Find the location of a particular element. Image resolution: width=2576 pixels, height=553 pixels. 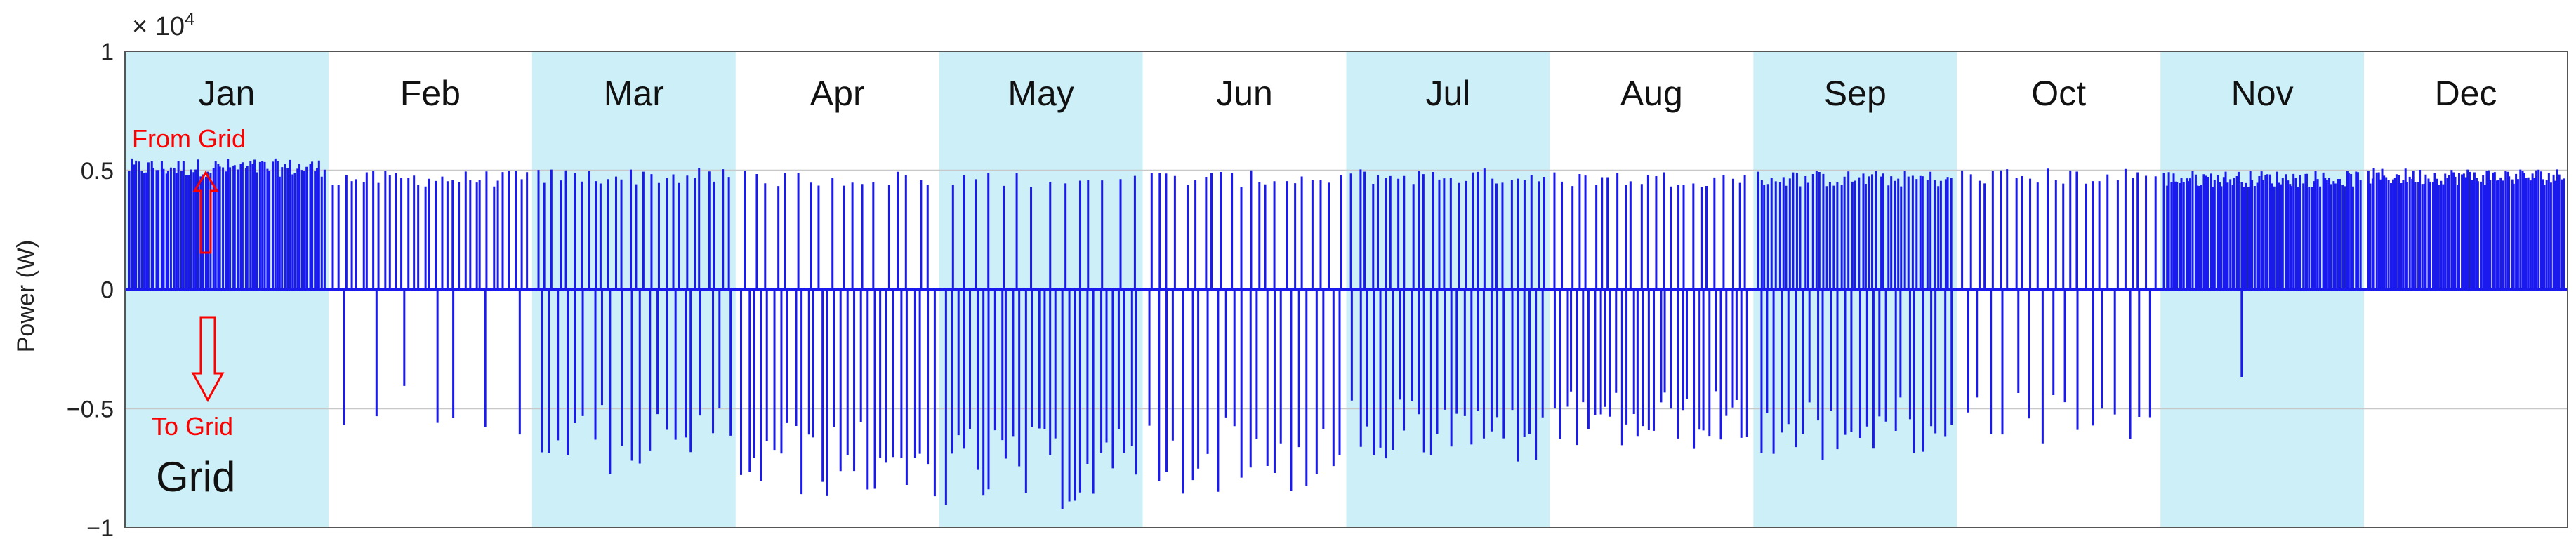

month-label-dec: Dec is located at coordinates (2466, 93).